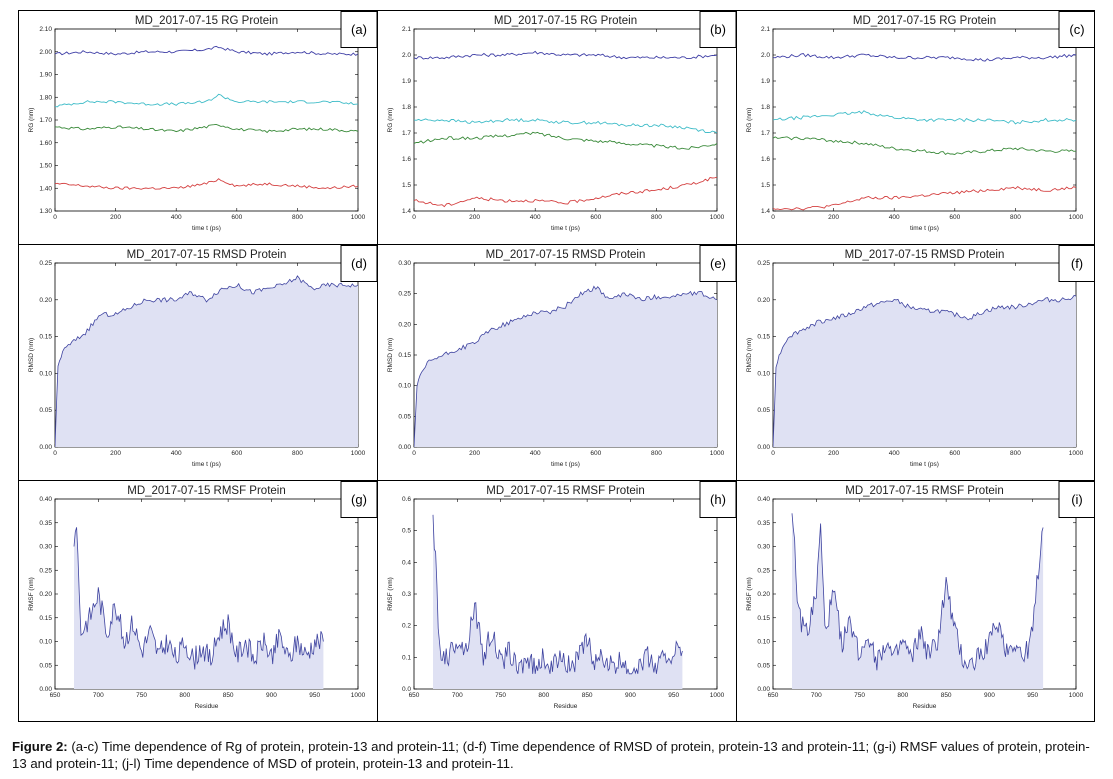 The height and width of the screenshot is (779, 1113). Describe the element at coordinates (45, 665) in the screenshot. I see `y-tick-label: 0.05` at that location.